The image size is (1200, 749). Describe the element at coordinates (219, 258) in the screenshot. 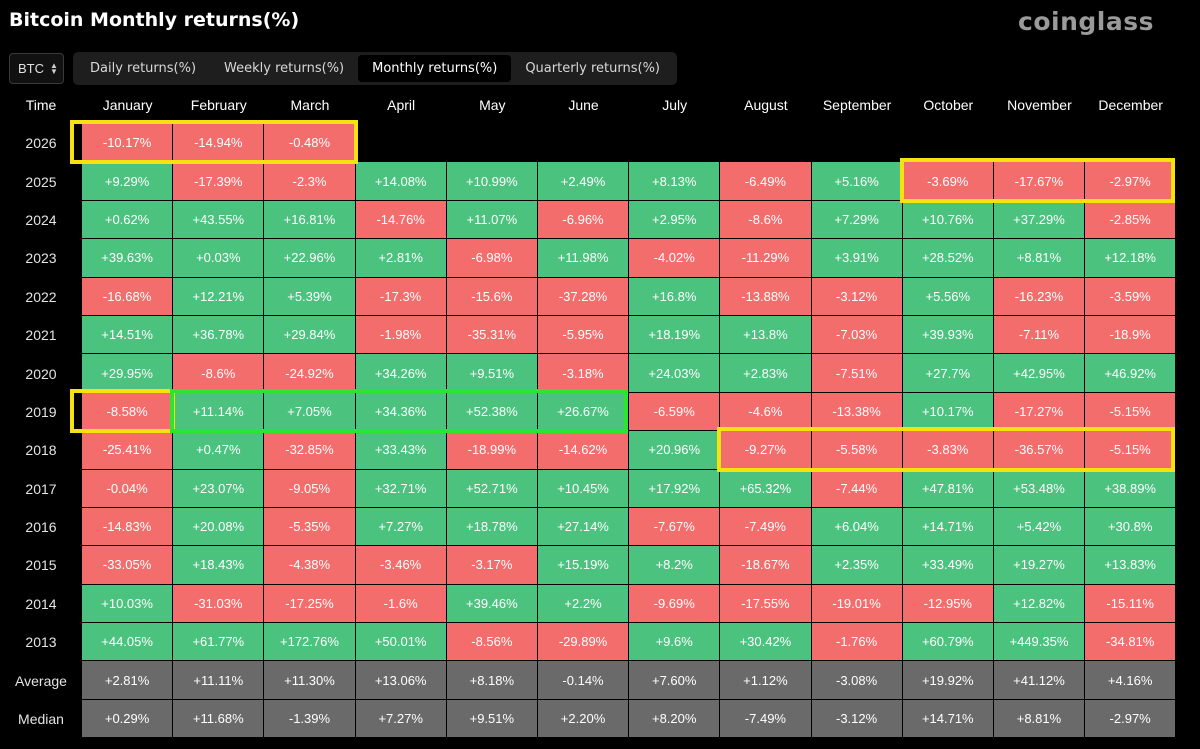

I see `return-cell: +0.03%` at that location.